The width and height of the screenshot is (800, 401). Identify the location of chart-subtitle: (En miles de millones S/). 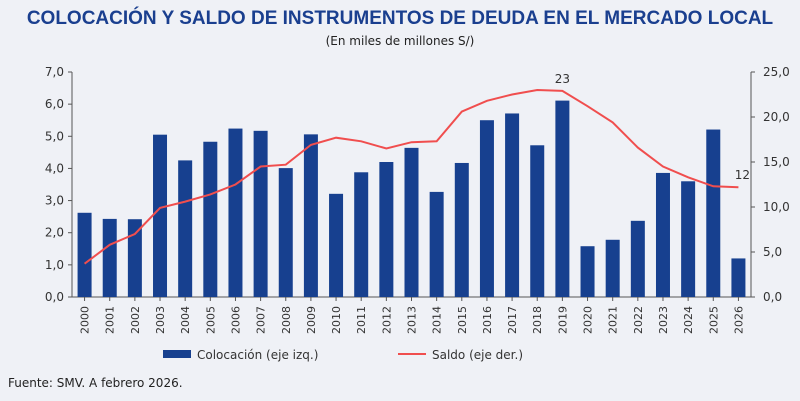
(400, 41).